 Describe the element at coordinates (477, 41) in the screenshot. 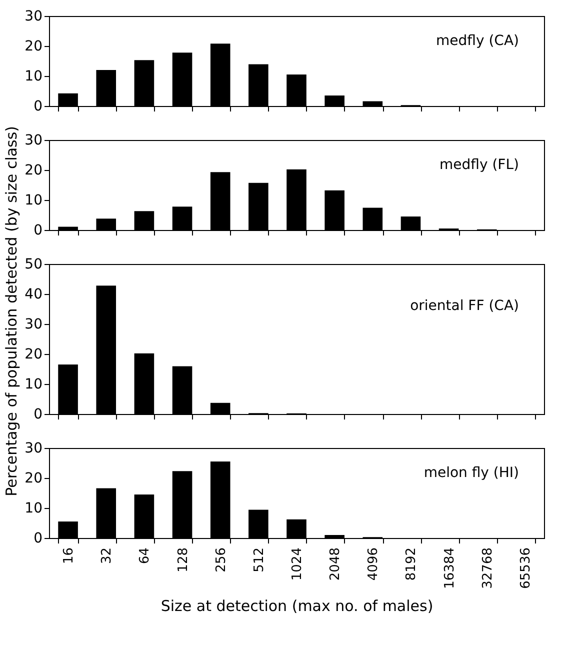

I see `text: medfly (CA)` at that location.